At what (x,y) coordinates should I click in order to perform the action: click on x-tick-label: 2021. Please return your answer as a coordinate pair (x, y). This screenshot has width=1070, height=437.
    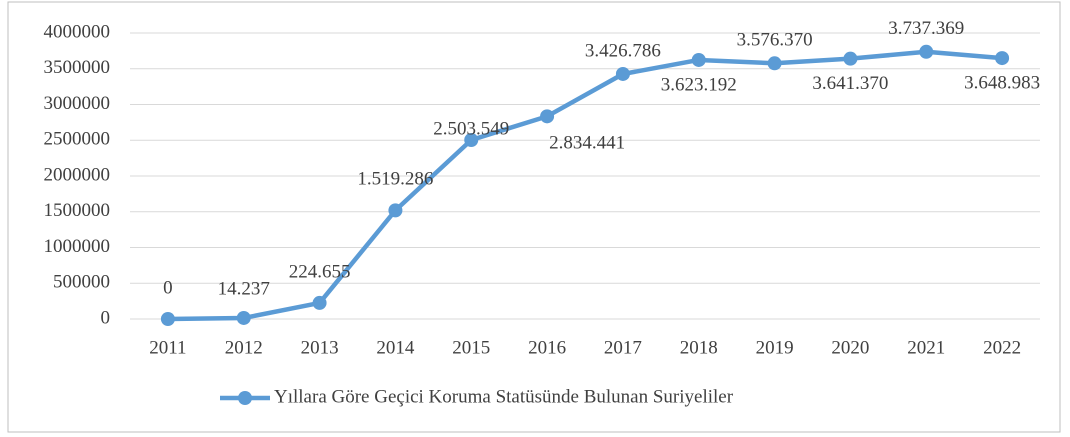
    Looking at the image, I should click on (926, 347).